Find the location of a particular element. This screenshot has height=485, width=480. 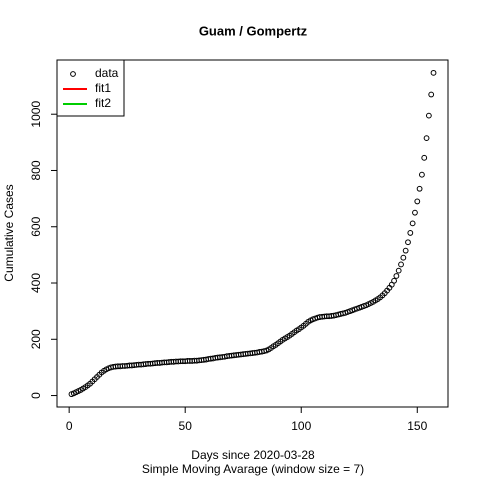

x-tick-label: 100 is located at coordinates (301, 426).